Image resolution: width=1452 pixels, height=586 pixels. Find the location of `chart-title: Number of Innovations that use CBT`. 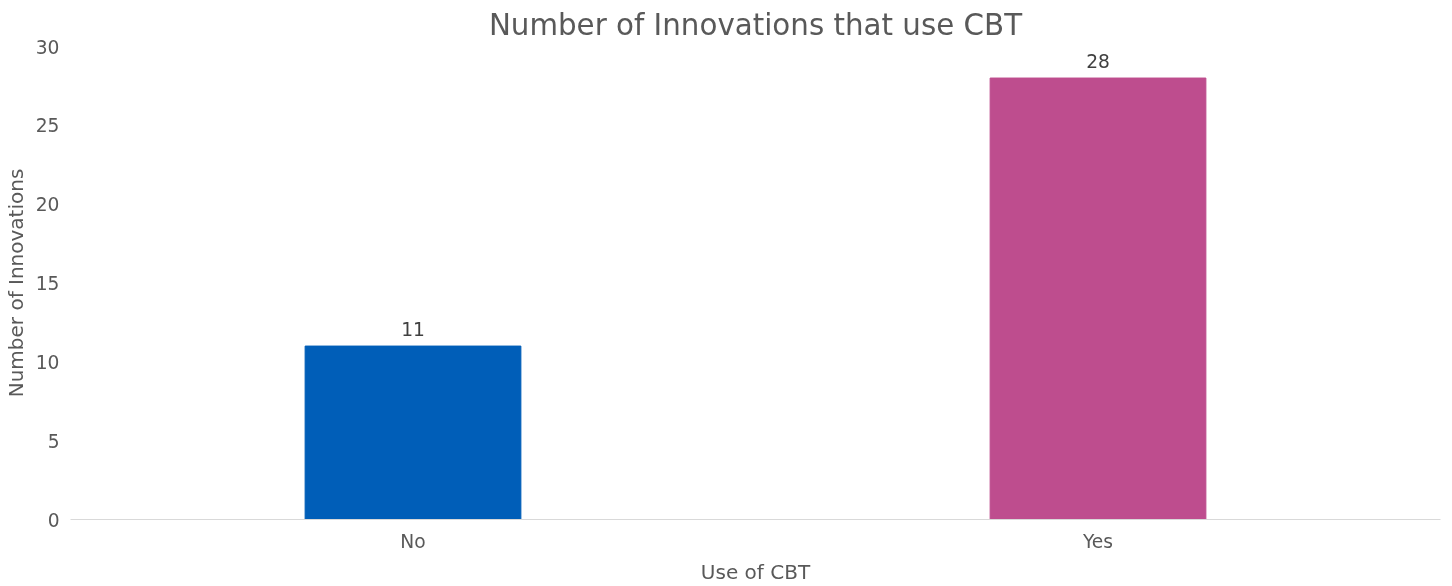

chart-title: Number of Innovations that use CBT is located at coordinates (755, 24).